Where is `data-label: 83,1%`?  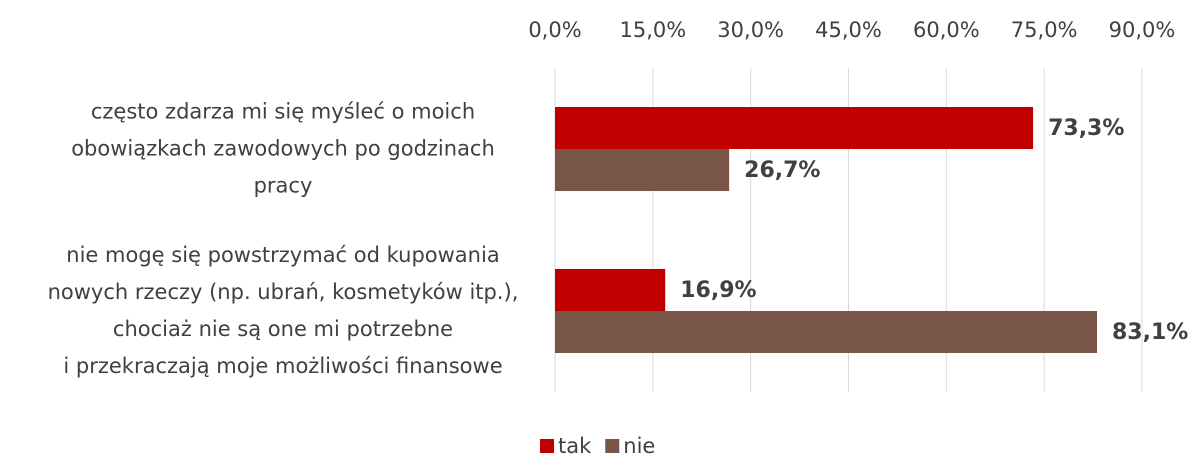 data-label: 83,1% is located at coordinates (1150, 332).